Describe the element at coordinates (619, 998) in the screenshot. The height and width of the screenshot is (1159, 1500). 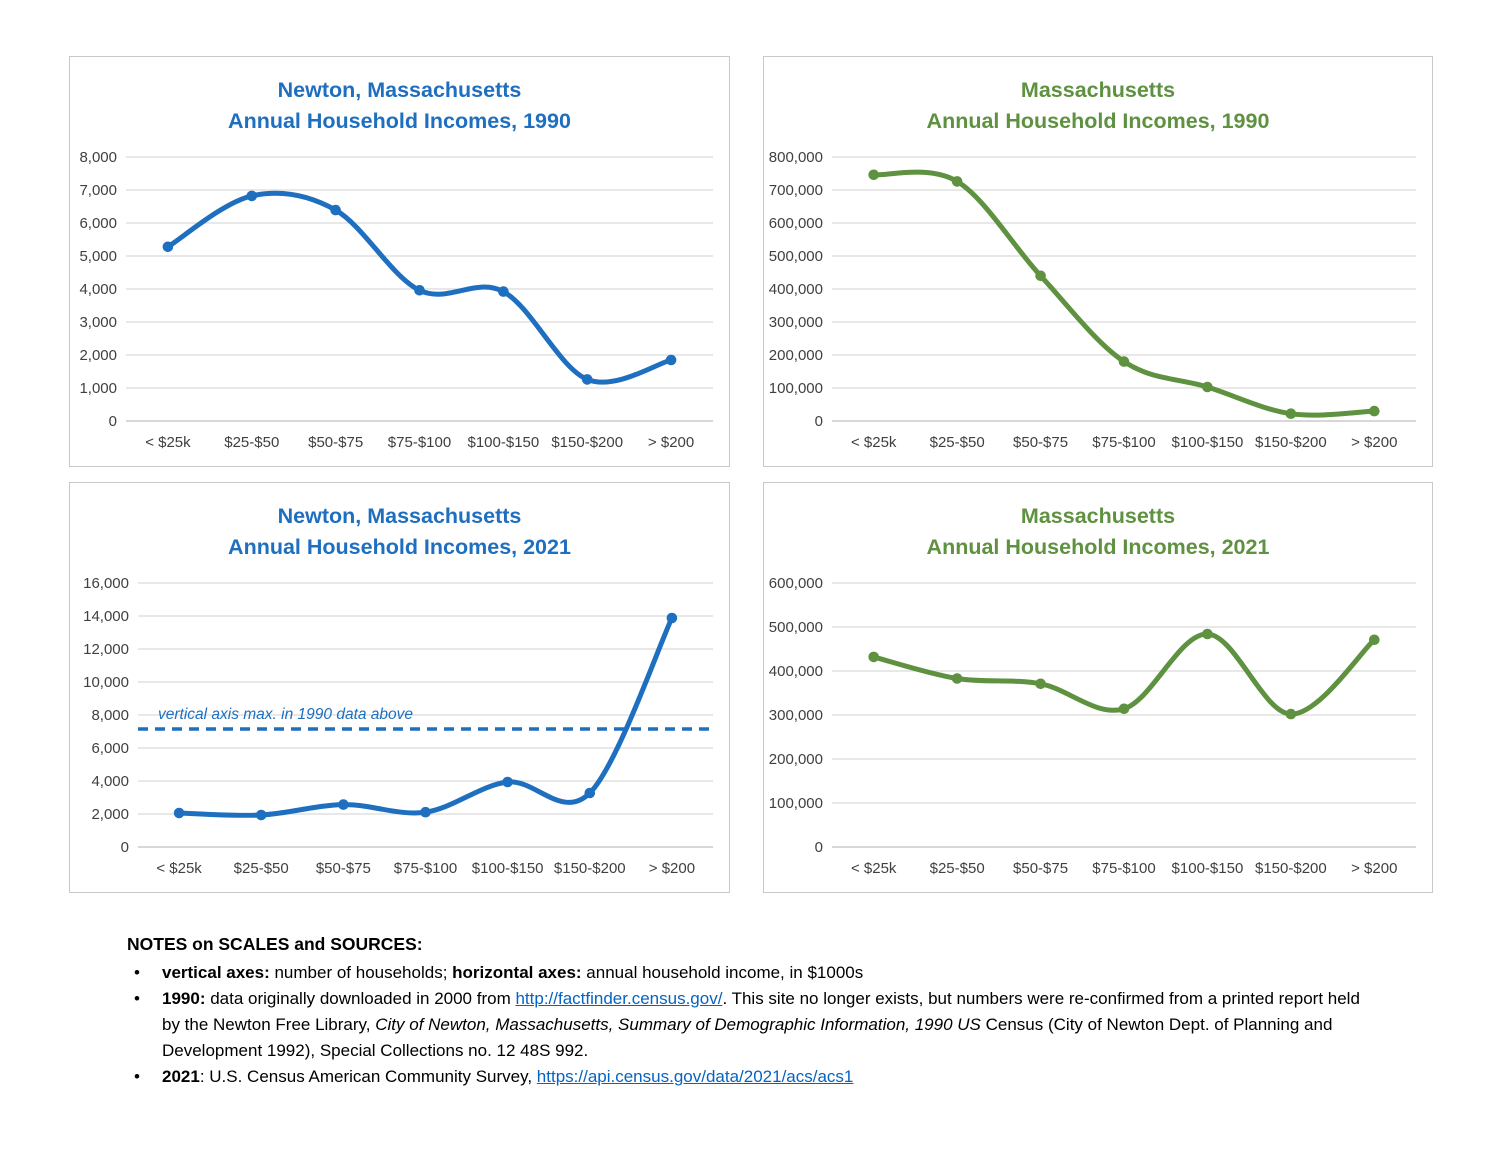
I see `source-link: http://factfinder.census.gov/` at that location.